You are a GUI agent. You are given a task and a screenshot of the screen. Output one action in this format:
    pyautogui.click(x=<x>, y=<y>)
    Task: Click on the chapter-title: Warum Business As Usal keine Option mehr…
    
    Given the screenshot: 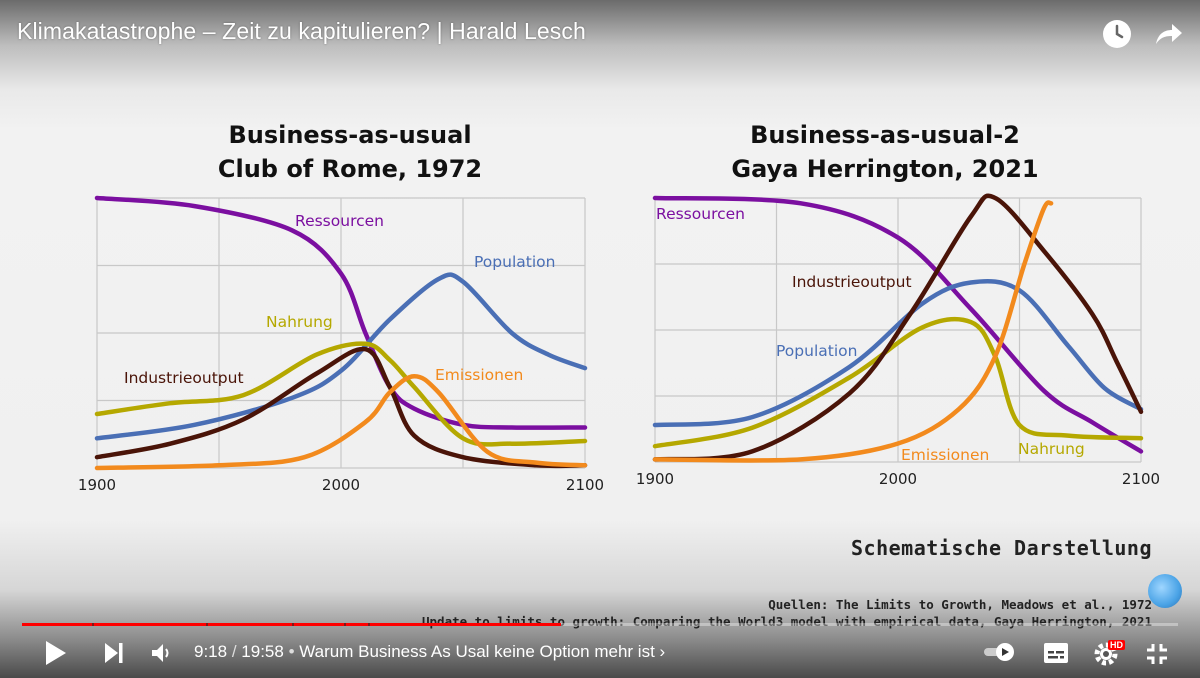 What is the action you would take?
    pyautogui.click(x=477, y=651)
    